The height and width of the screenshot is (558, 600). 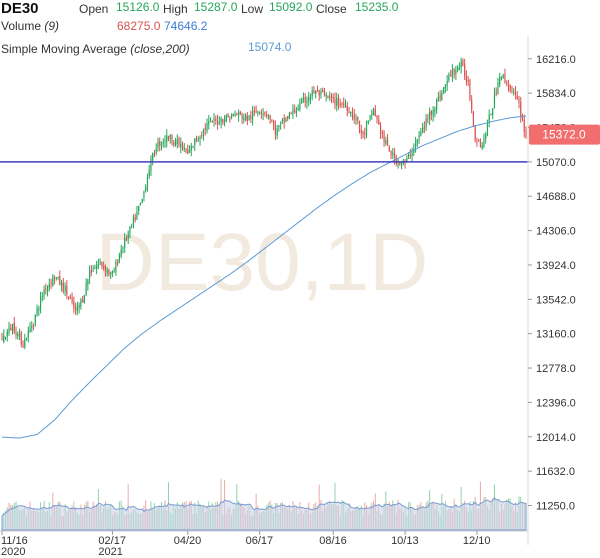 I want to click on price-axis-label: 11250.0, so click(x=555, y=507).